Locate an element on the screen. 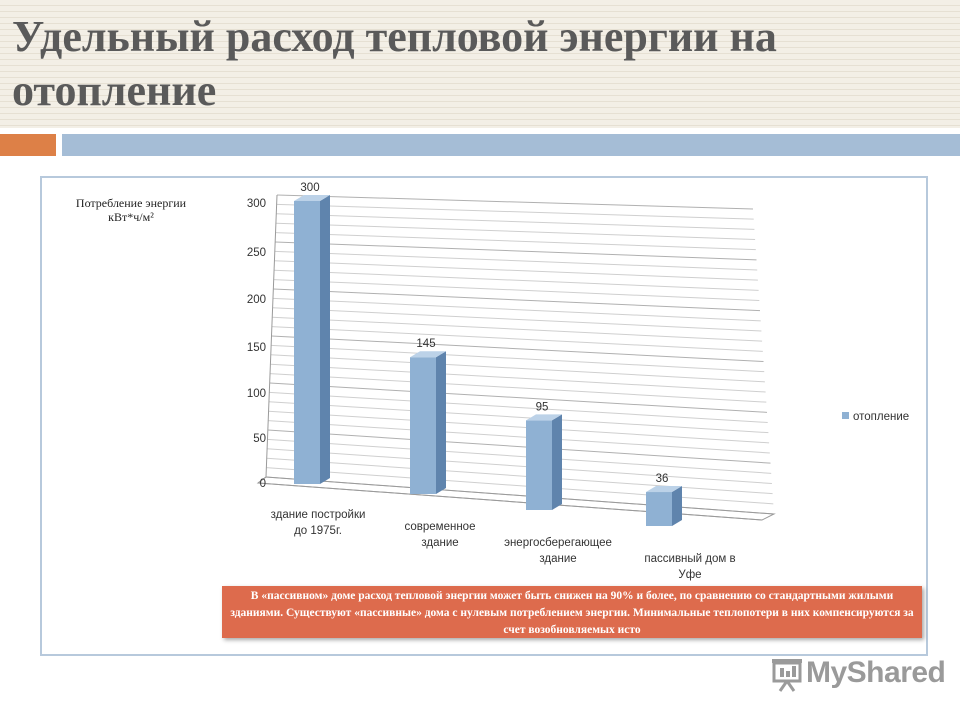 The height and width of the screenshot is (720, 960). y-tick-label: 300 is located at coordinates (256, 204).